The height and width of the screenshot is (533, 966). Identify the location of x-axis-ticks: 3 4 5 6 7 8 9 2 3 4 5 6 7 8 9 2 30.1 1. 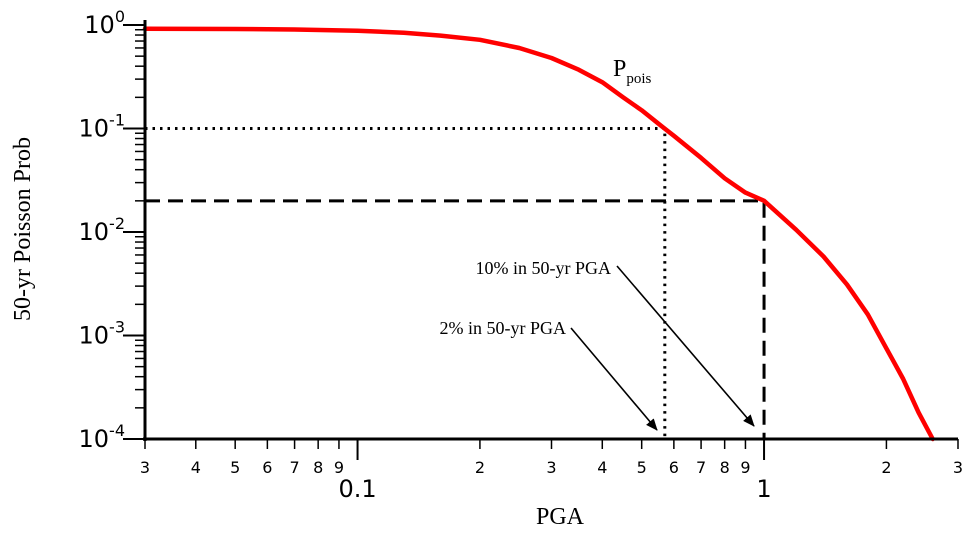
(551, 471).